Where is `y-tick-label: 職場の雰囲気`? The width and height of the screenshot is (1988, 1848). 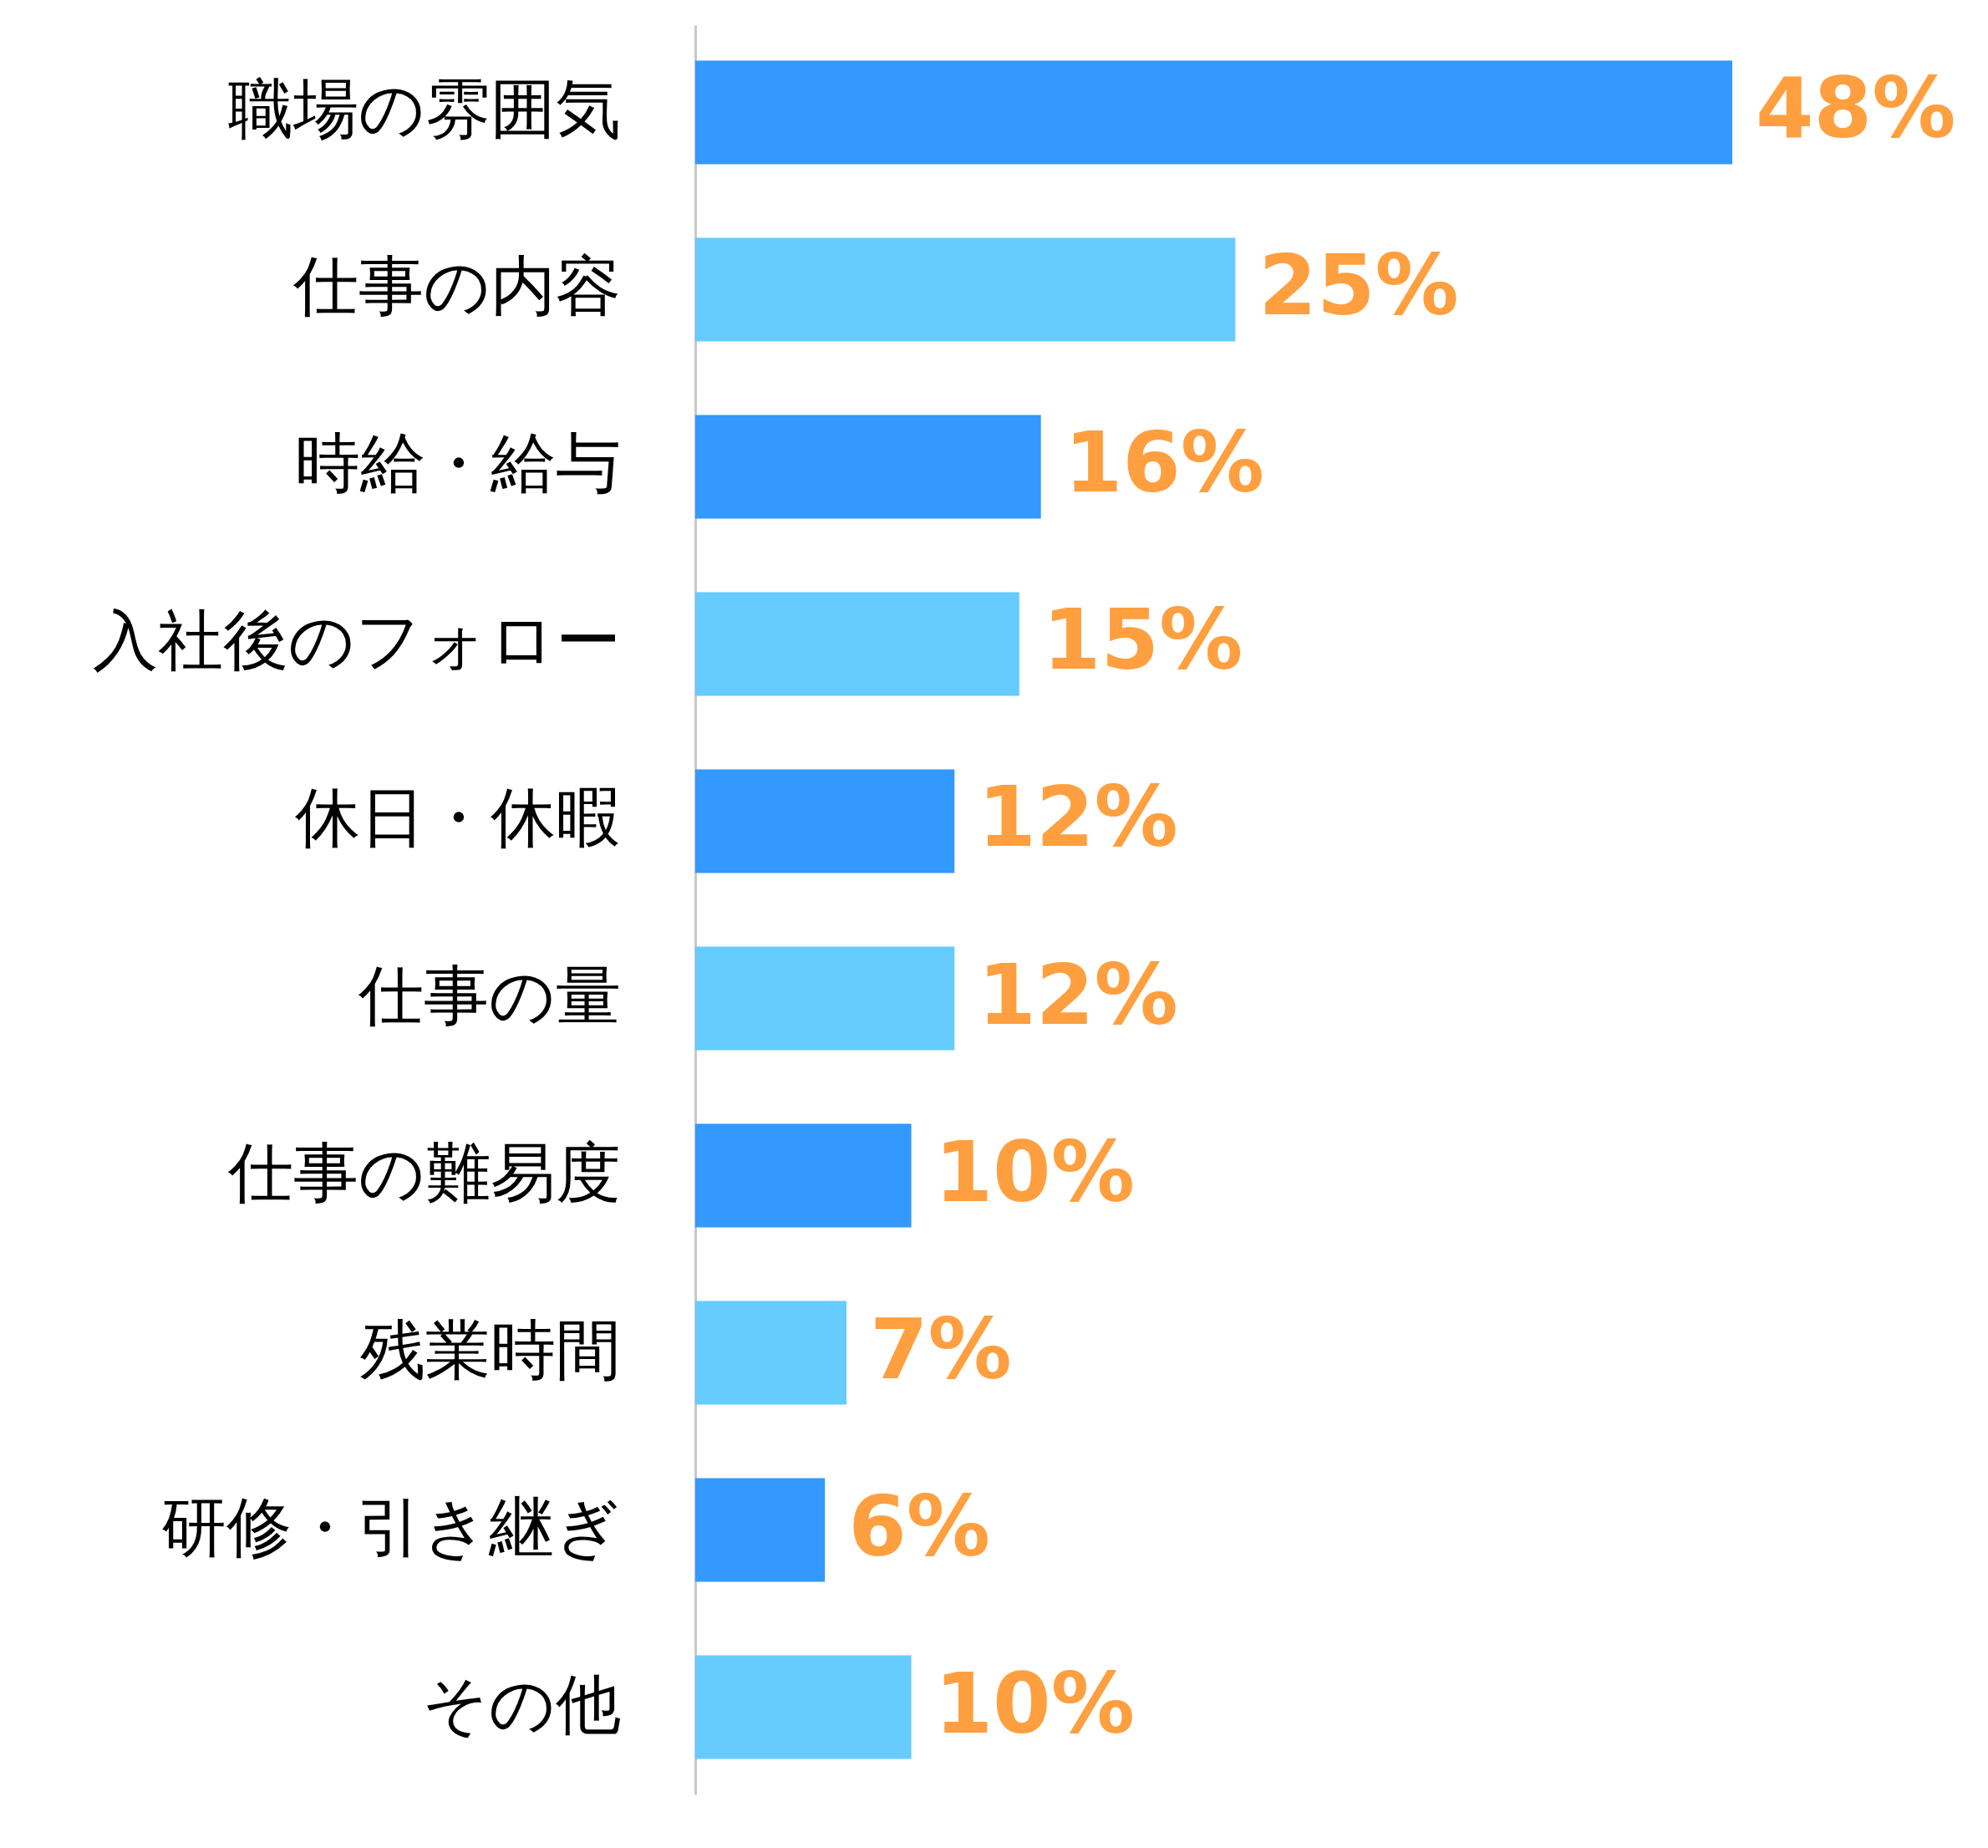 y-tick-label: 職場の雰囲気 is located at coordinates (424, 109).